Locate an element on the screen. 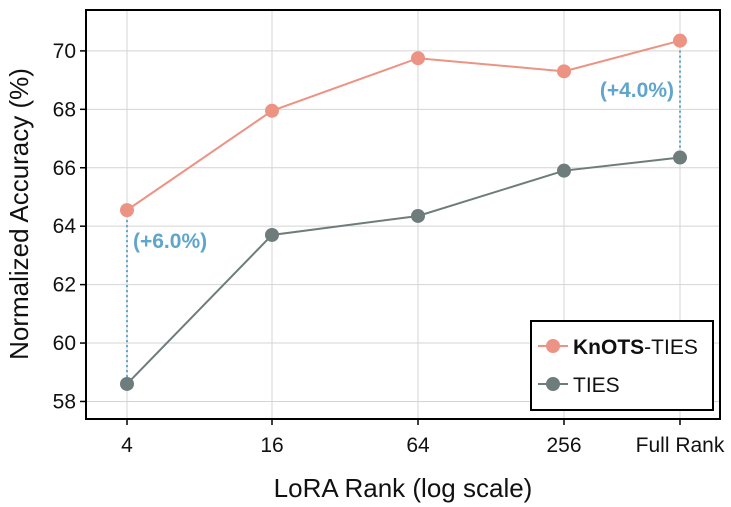  legend-label-rest: TIES is located at coordinates (596, 385).